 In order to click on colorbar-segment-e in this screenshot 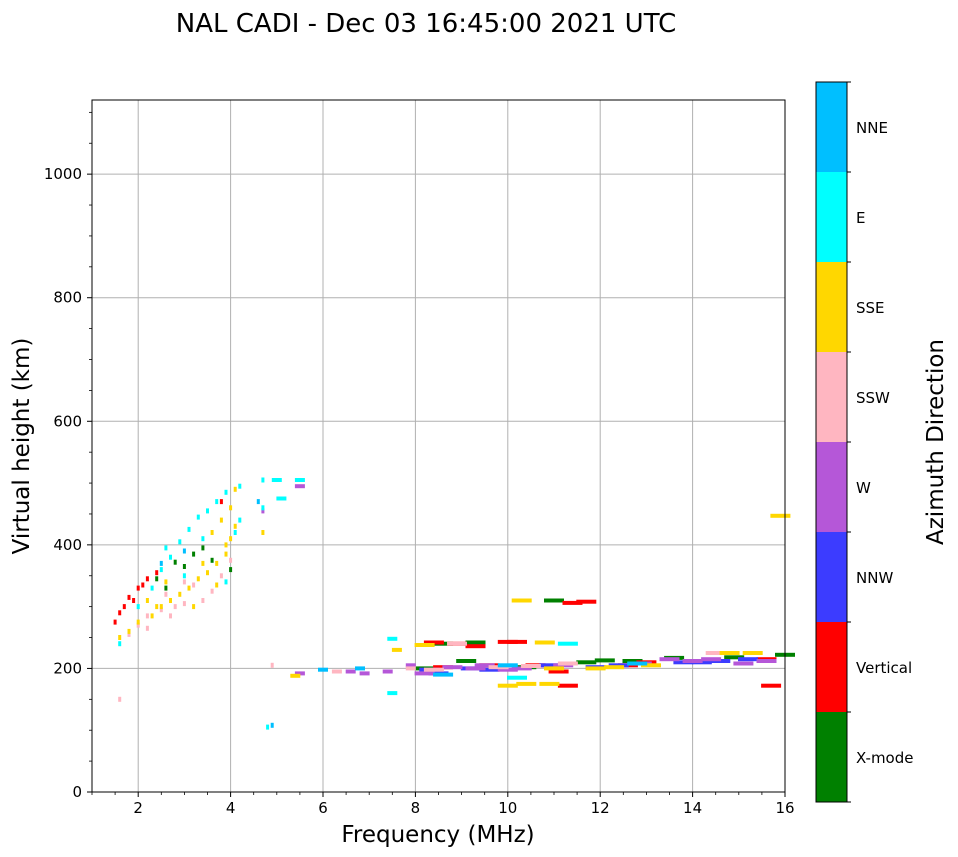, I will do `click(831, 217)`.